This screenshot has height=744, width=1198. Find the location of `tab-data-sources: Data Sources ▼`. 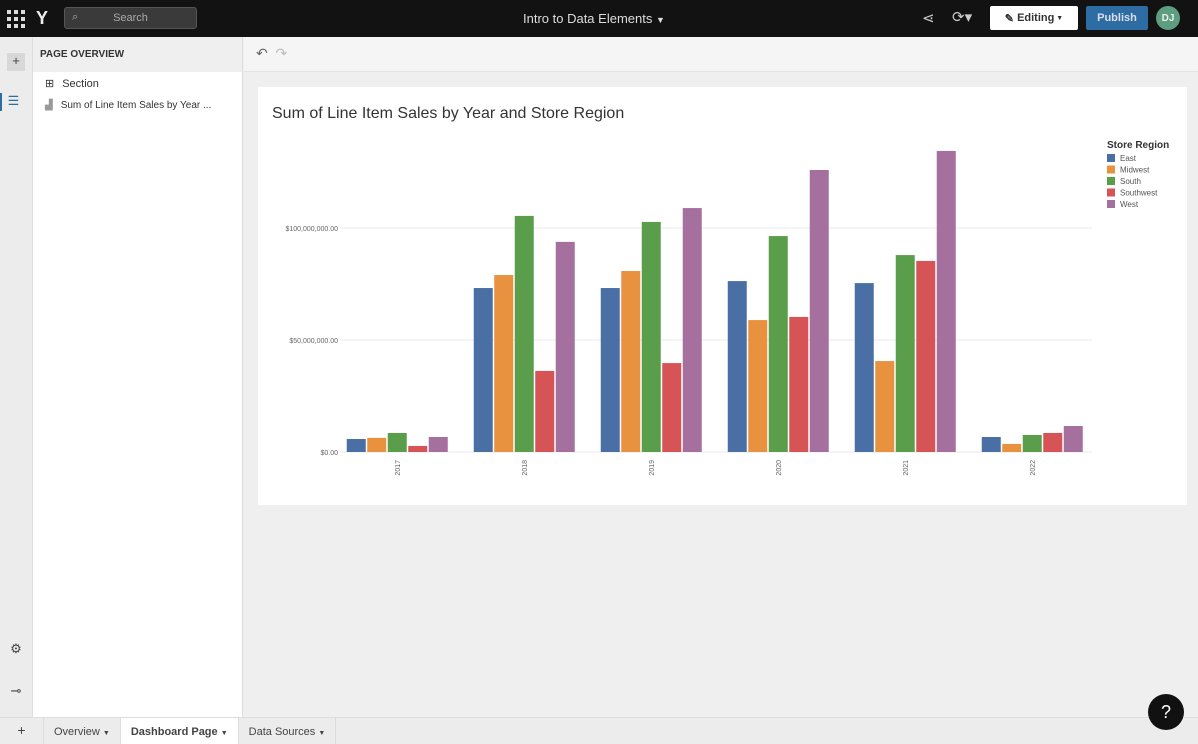

tab-data-sources: Data Sources ▼ is located at coordinates (288, 731).